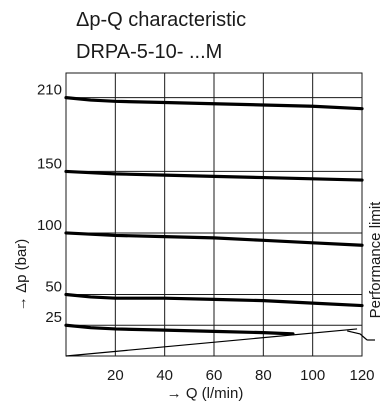  Describe the element at coordinates (214, 375) in the screenshot. I see `x-tick-label: 60` at that location.